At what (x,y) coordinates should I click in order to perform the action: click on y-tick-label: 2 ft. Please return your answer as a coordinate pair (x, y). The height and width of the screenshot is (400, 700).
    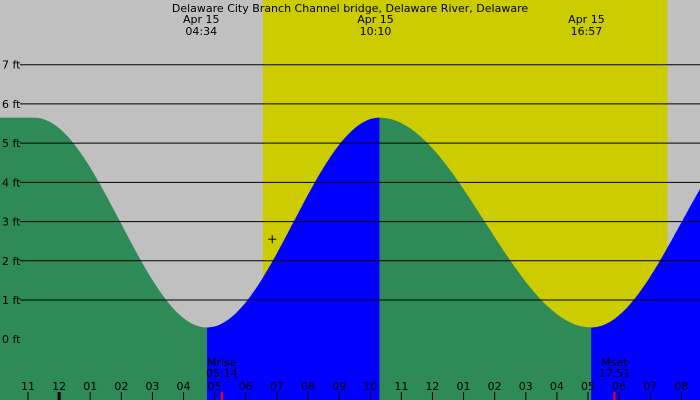
    Looking at the image, I should click on (11, 261).